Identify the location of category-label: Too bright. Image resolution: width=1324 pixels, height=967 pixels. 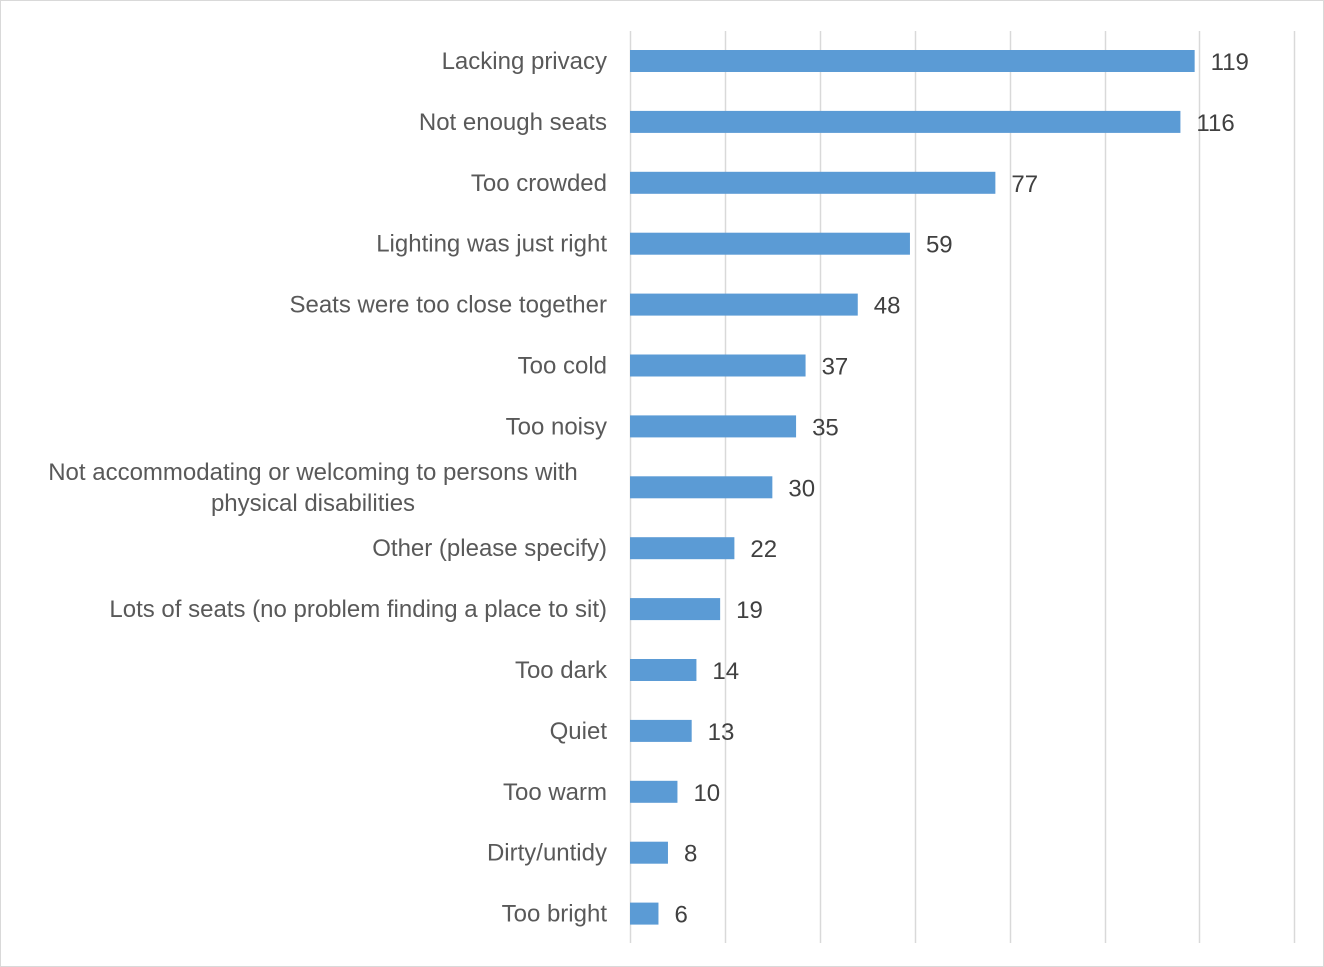
(555, 914).